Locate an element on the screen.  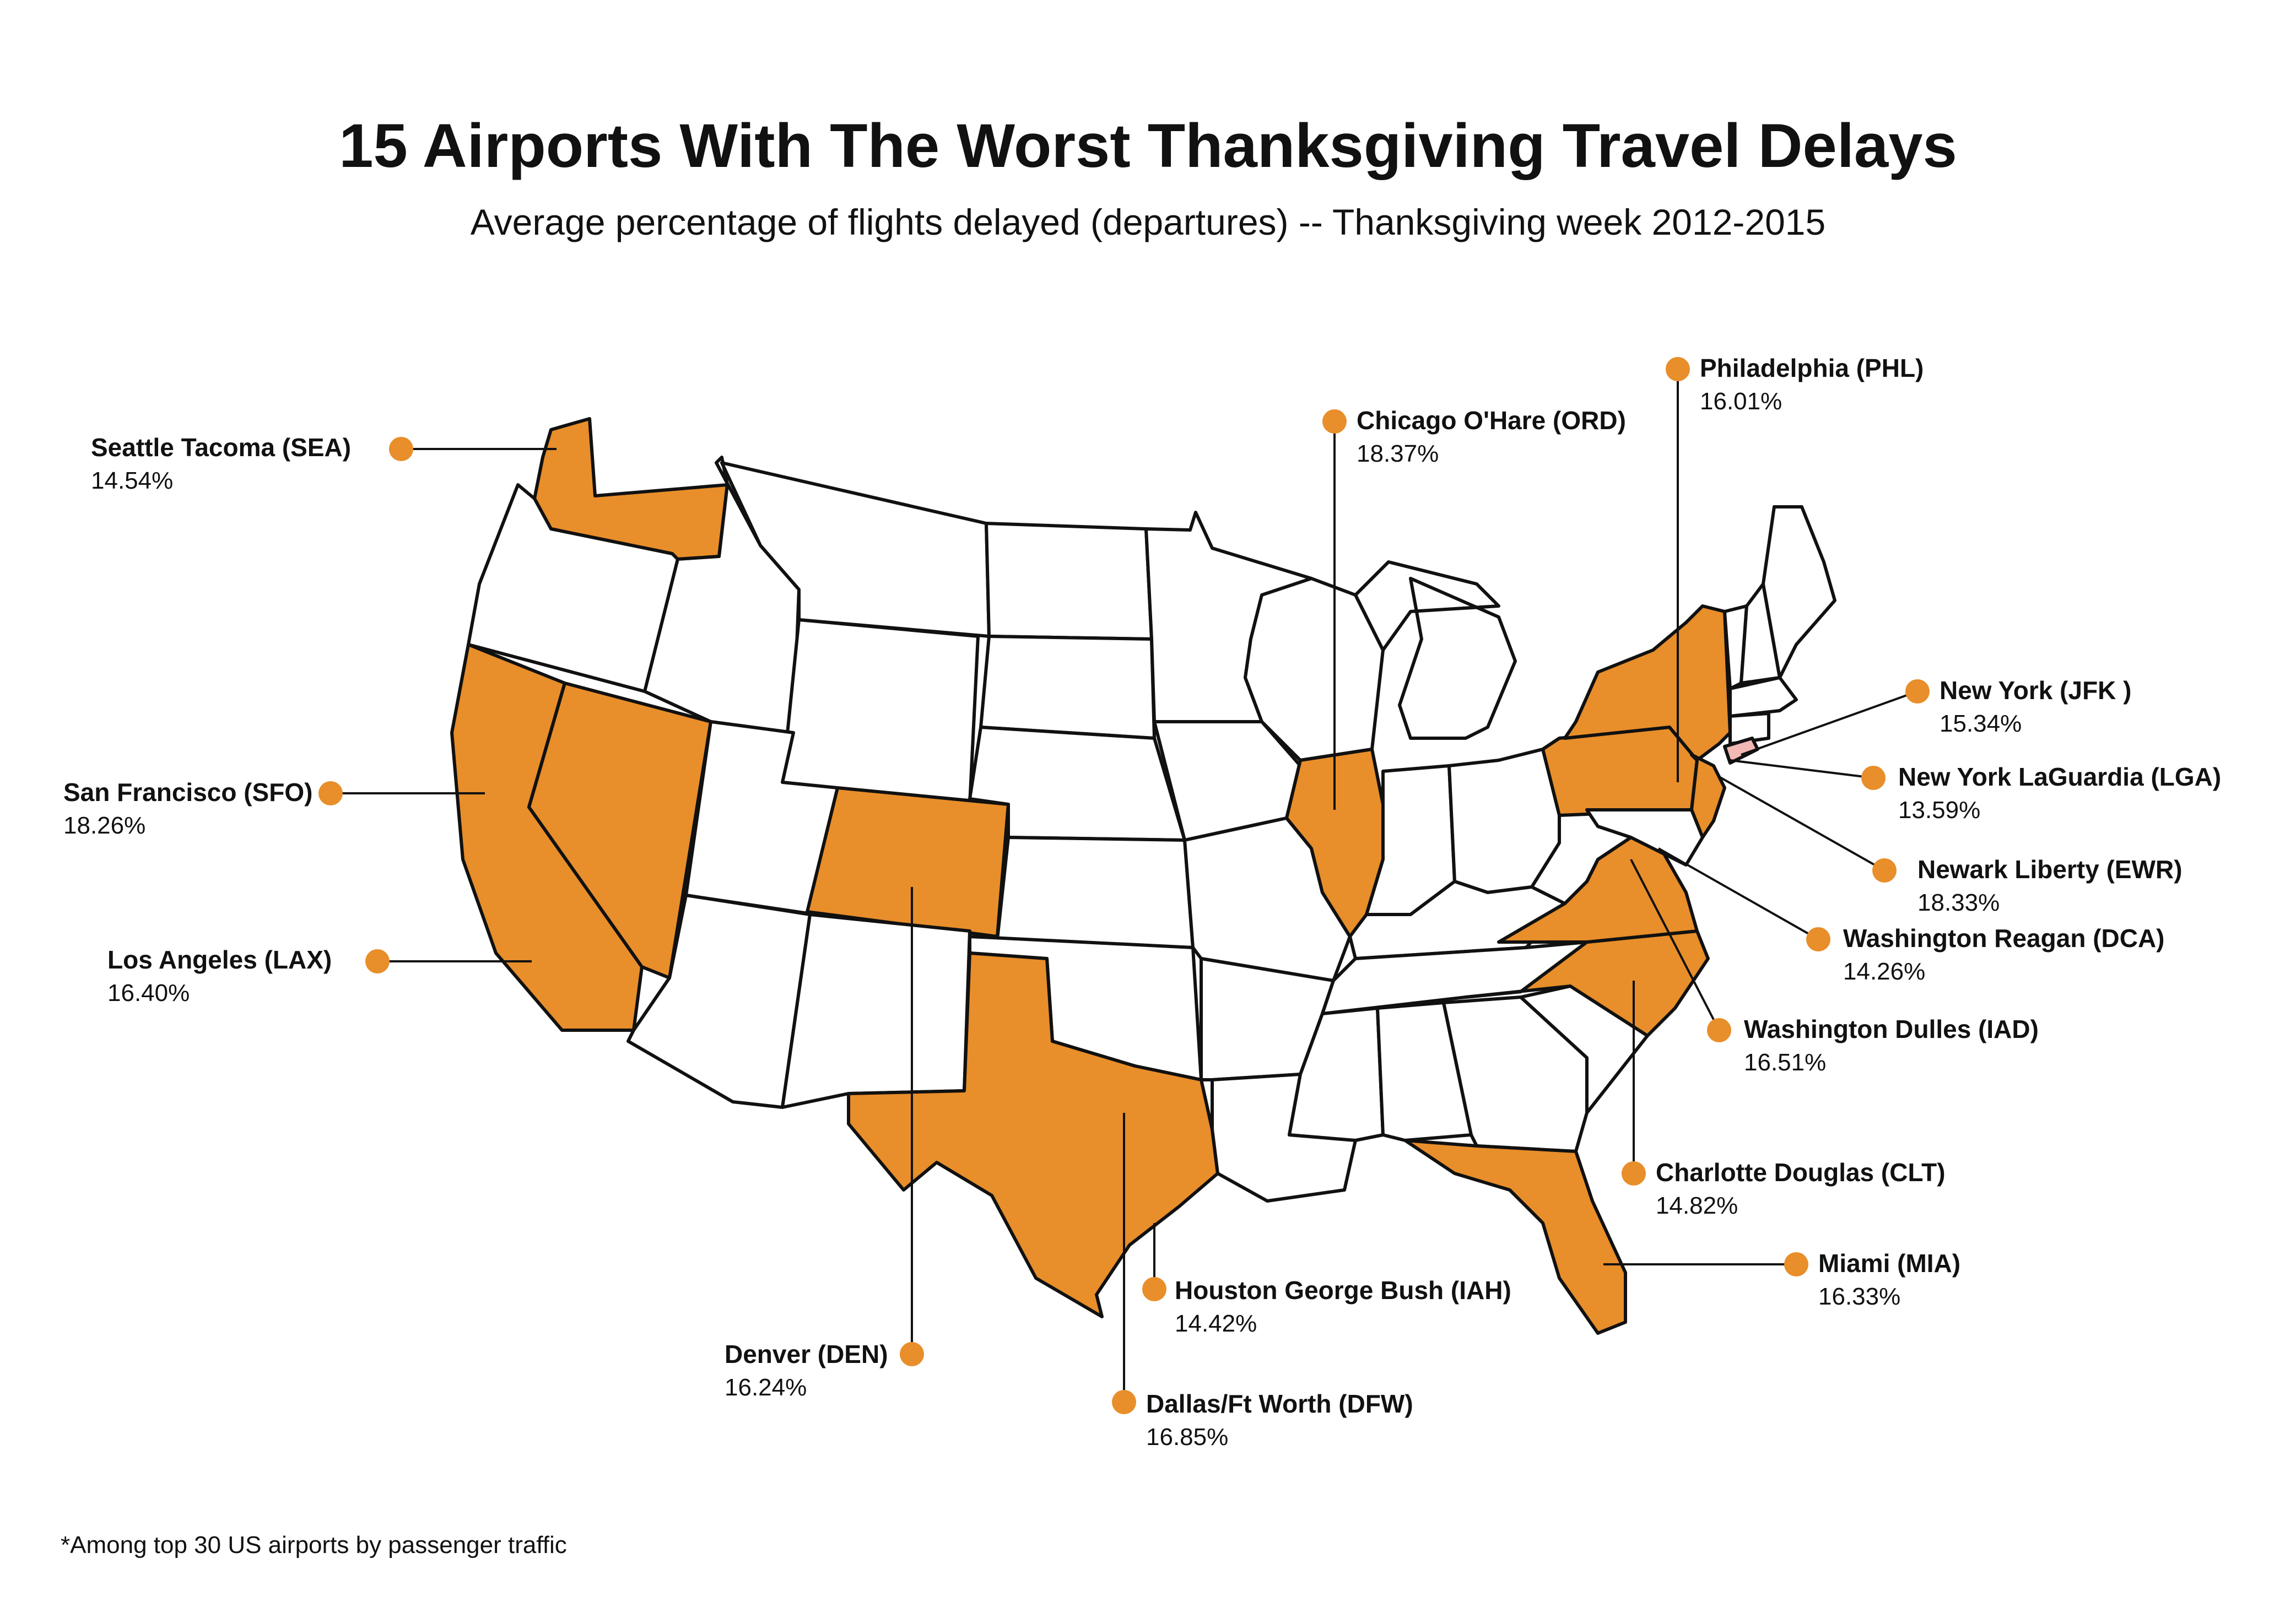
label-jfk: New York (JFK ) 15.34% is located at coordinates (2036, 707).